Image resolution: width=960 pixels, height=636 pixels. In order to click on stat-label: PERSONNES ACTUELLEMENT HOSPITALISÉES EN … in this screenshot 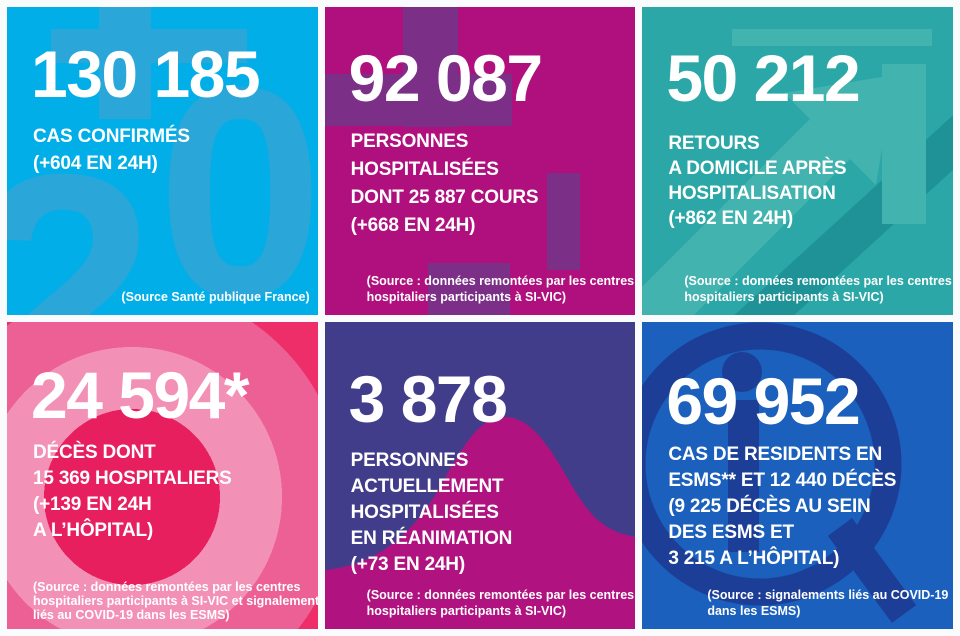, I will do `click(432, 513)`.